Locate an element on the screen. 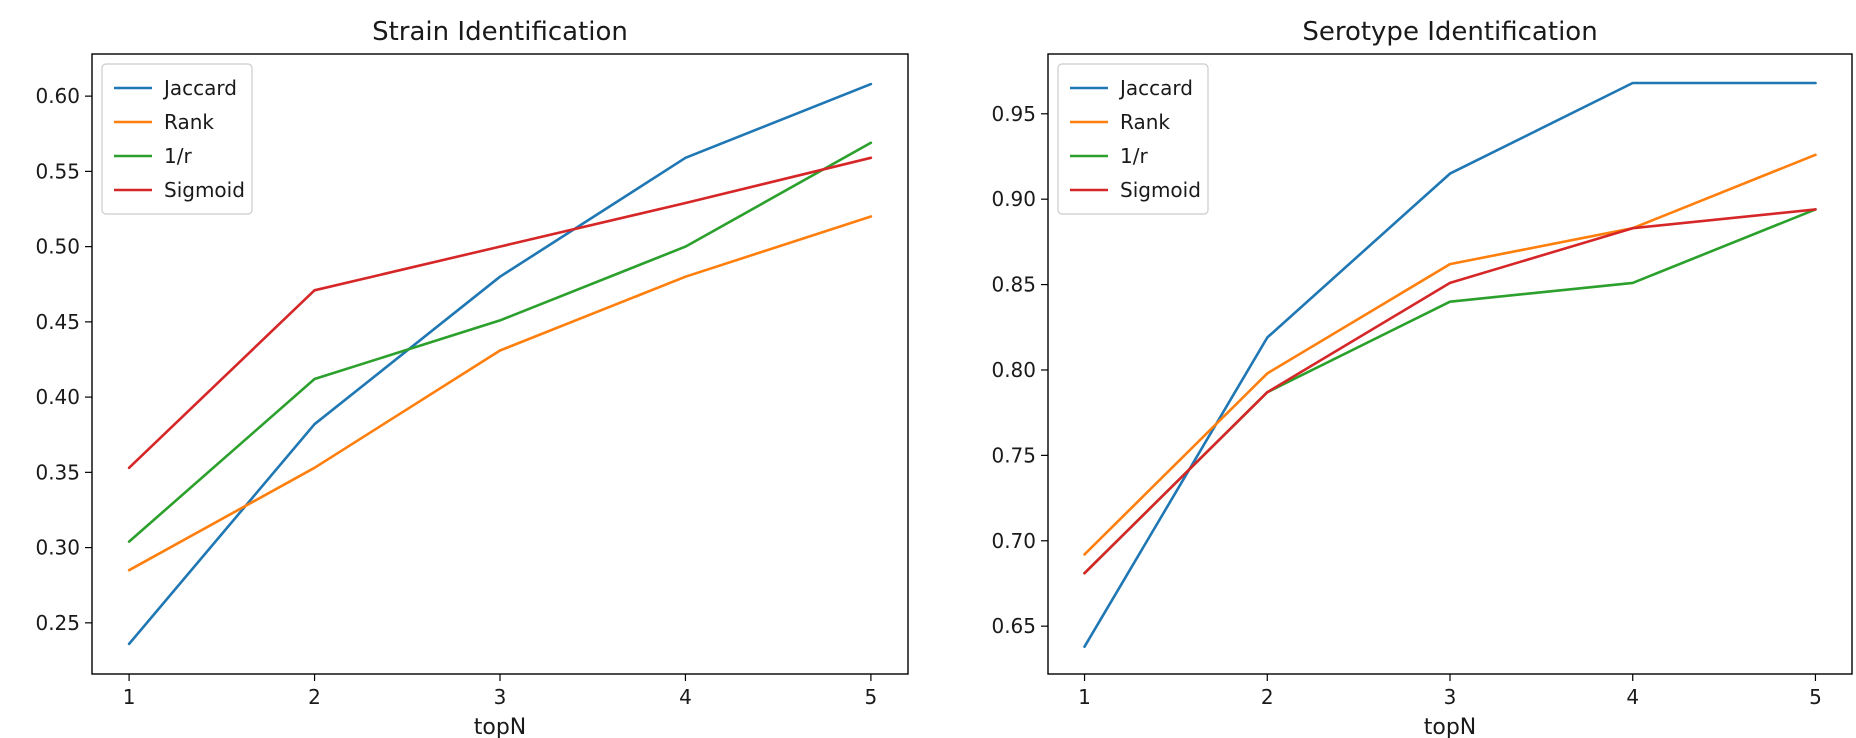 The height and width of the screenshot is (738, 1856). chart2-xtick-label: 1 is located at coordinates (1084, 697).